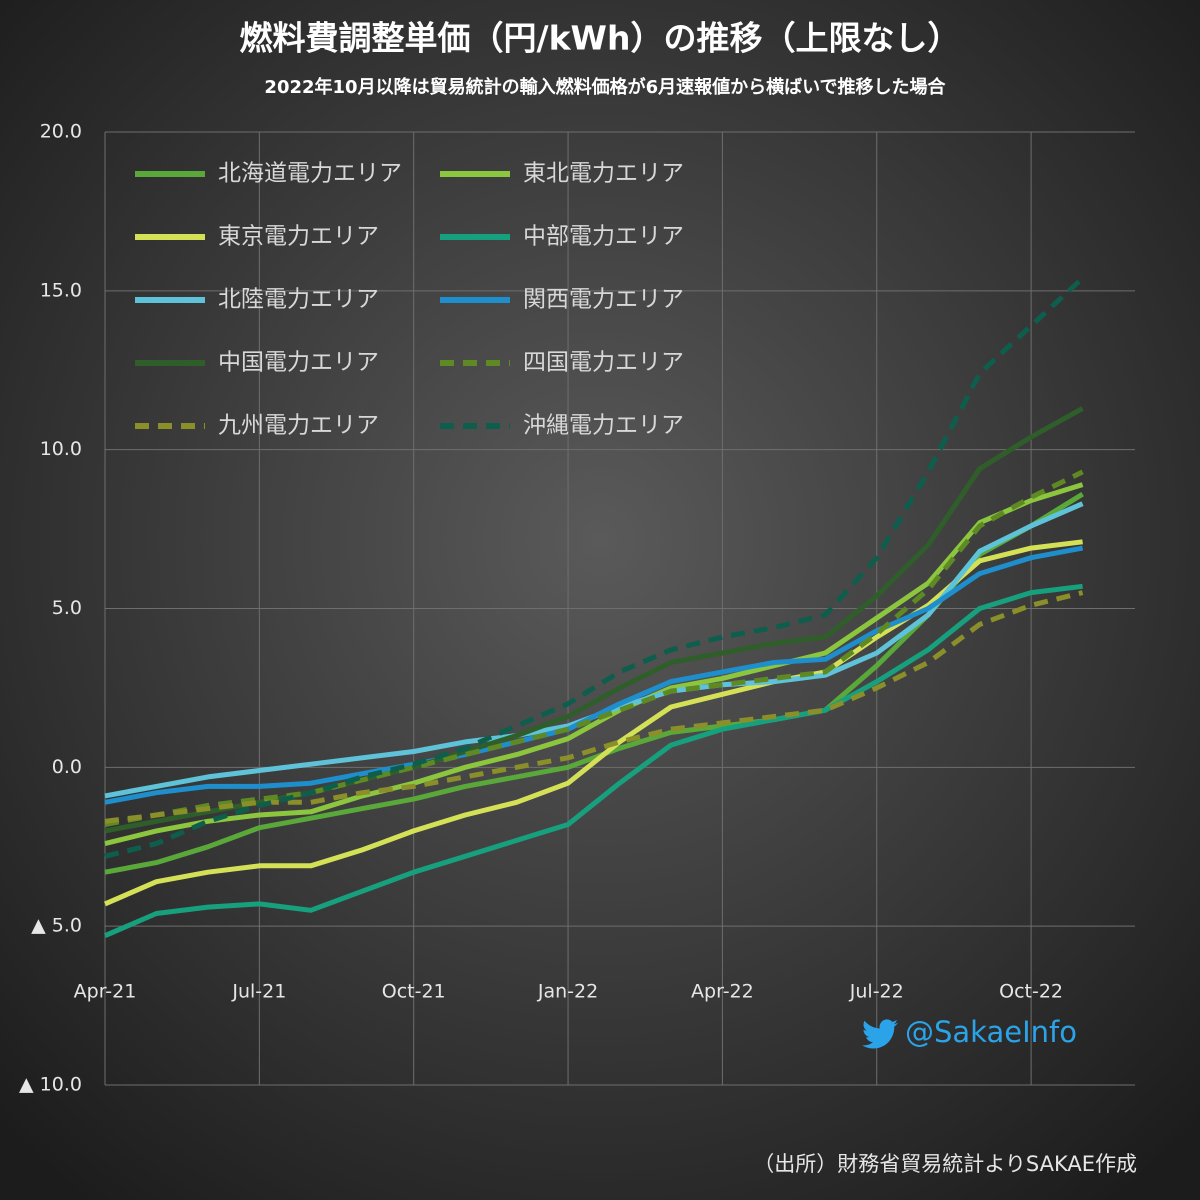 This screenshot has height=1200, width=1200. Describe the element at coordinates (603, 237) in the screenshot. I see `legend-label: 中部電力エリア` at that location.